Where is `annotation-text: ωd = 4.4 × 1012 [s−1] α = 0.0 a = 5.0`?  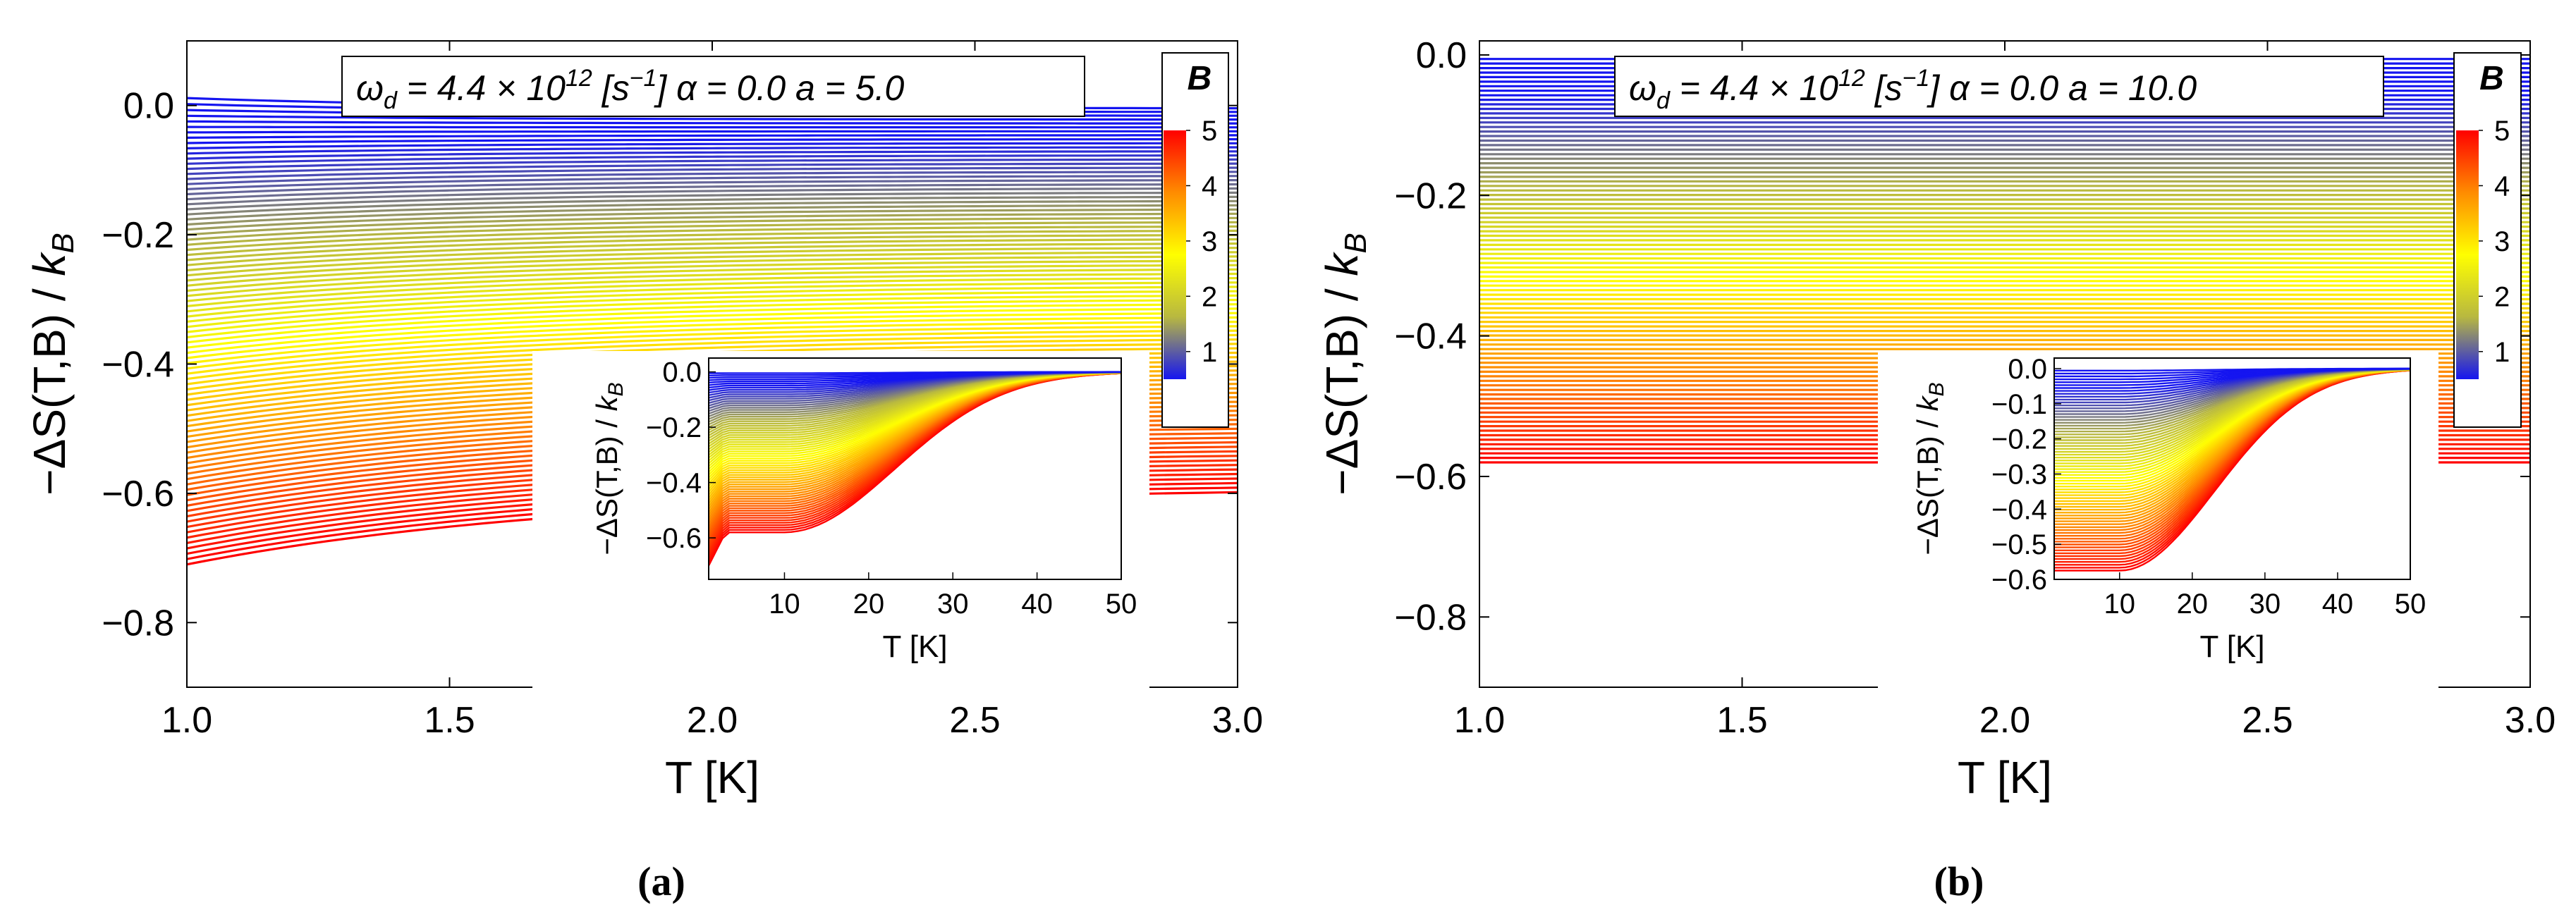 annotation-text: ωd = 4.4 × 1012 [s−1] α = 0.0 a = 5.0 is located at coordinates (631, 89).